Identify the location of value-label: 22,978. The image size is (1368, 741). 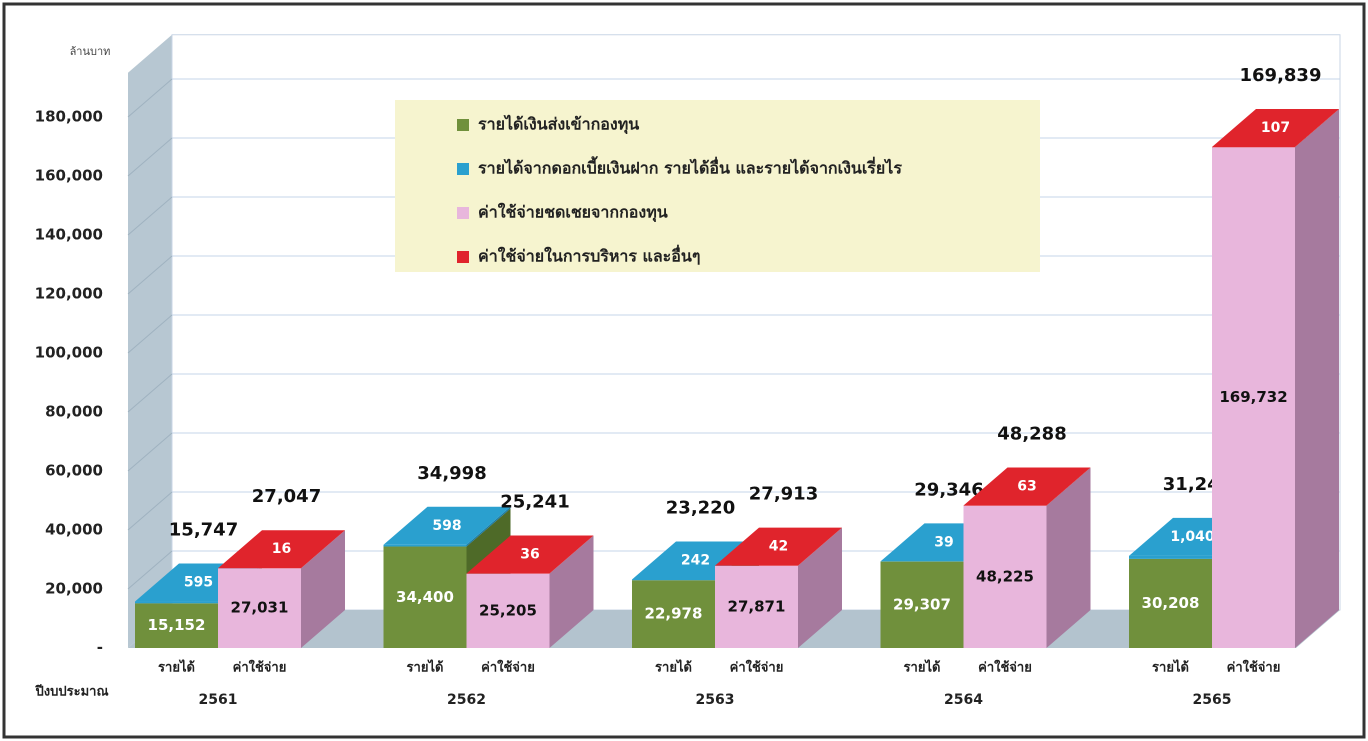
(674, 614).